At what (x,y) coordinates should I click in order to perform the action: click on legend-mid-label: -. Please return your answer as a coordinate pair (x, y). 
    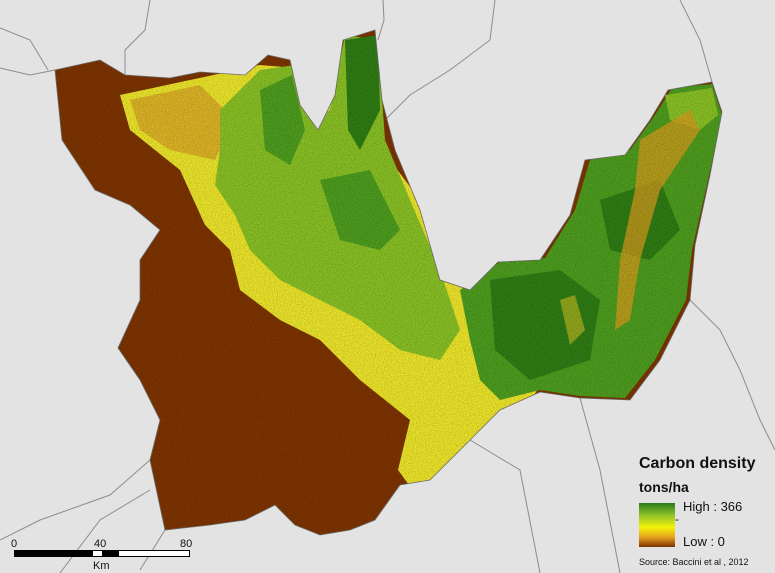
    Looking at the image, I should click on (677, 519).